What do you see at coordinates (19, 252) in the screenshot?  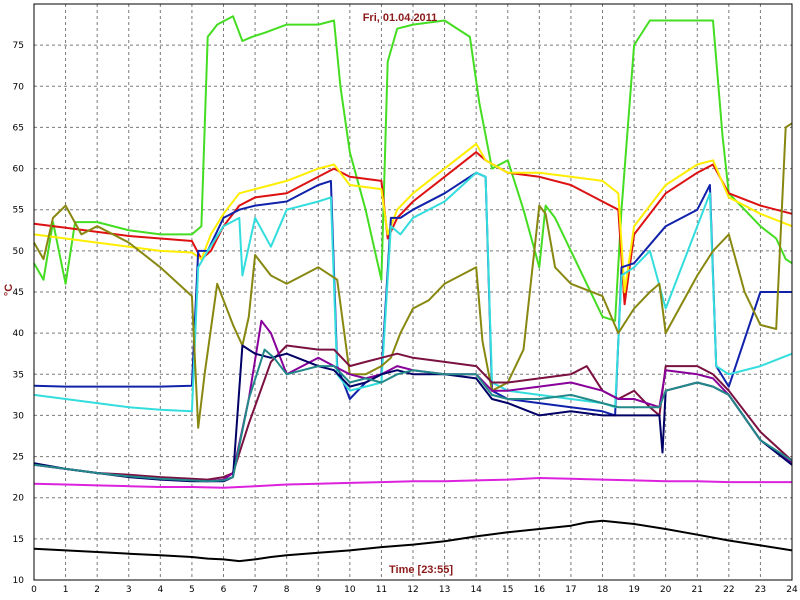 I see `y-tick-label: 50` at bounding box center [19, 252].